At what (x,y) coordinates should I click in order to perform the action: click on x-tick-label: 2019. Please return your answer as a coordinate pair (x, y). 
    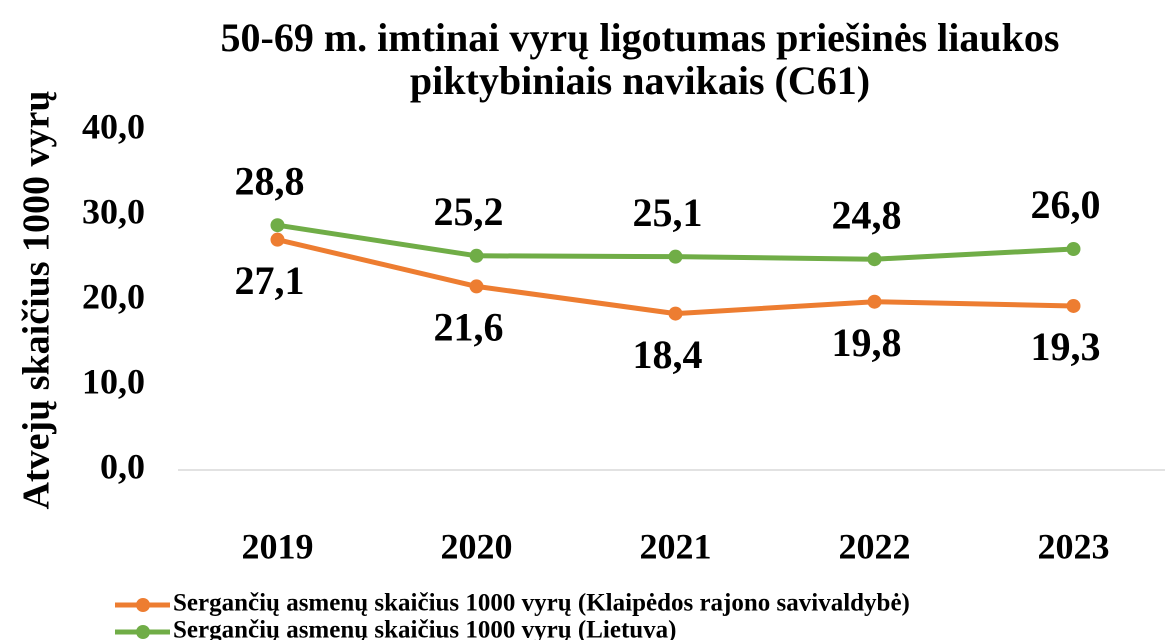
    Looking at the image, I should click on (278, 546).